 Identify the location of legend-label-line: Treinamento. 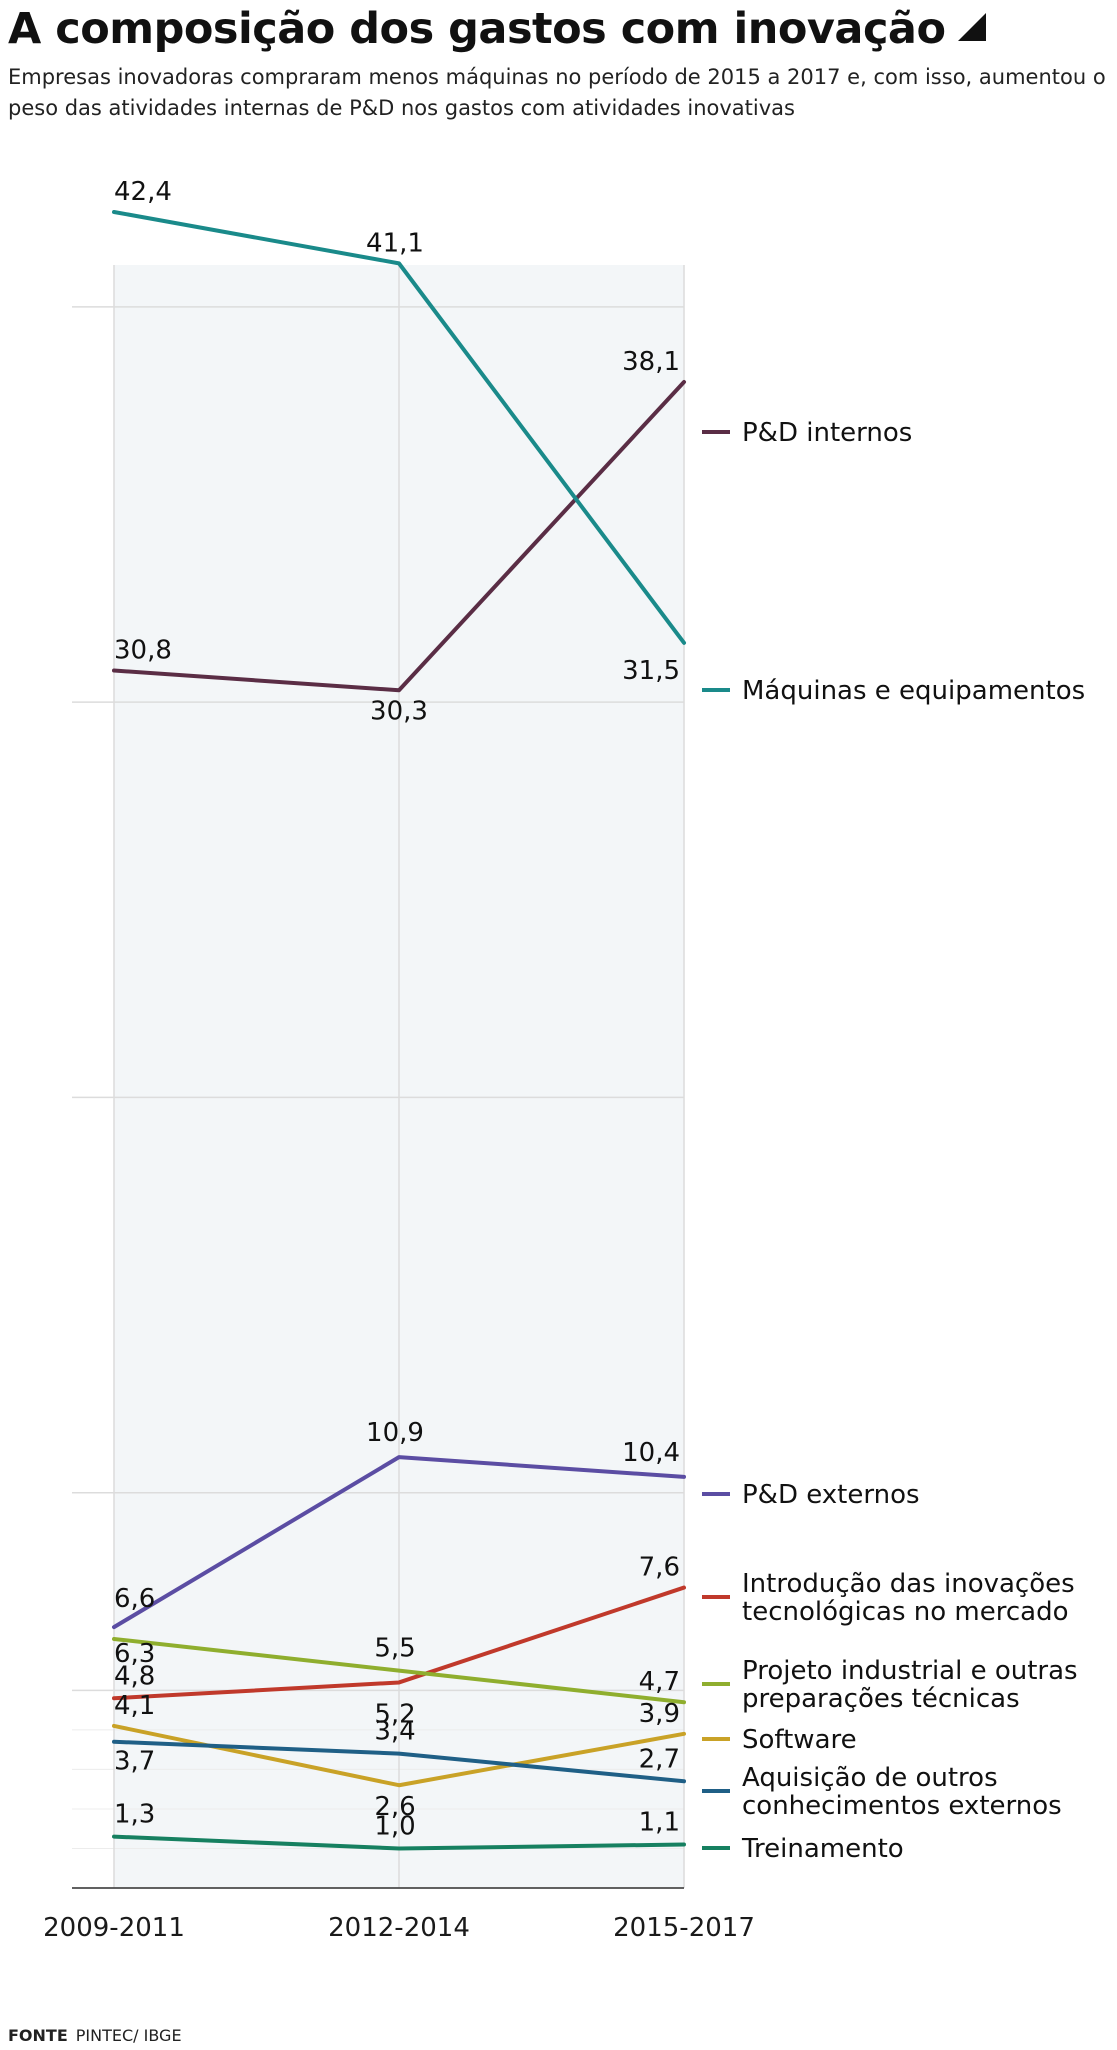
(822, 1849).